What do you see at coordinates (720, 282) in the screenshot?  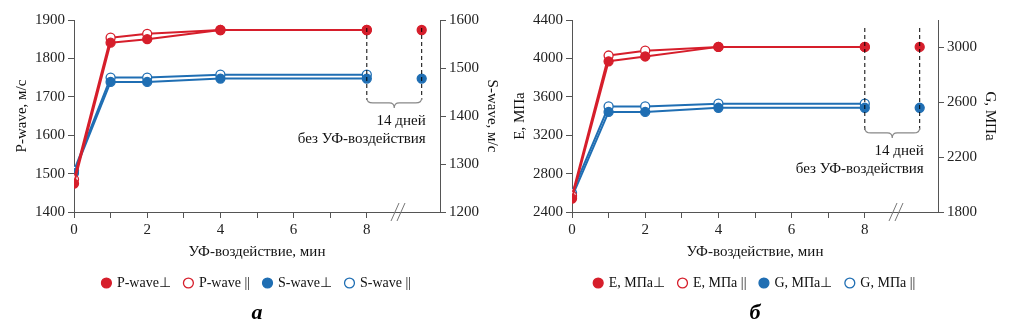 I see `legend-label: E, МПа ||` at bounding box center [720, 282].